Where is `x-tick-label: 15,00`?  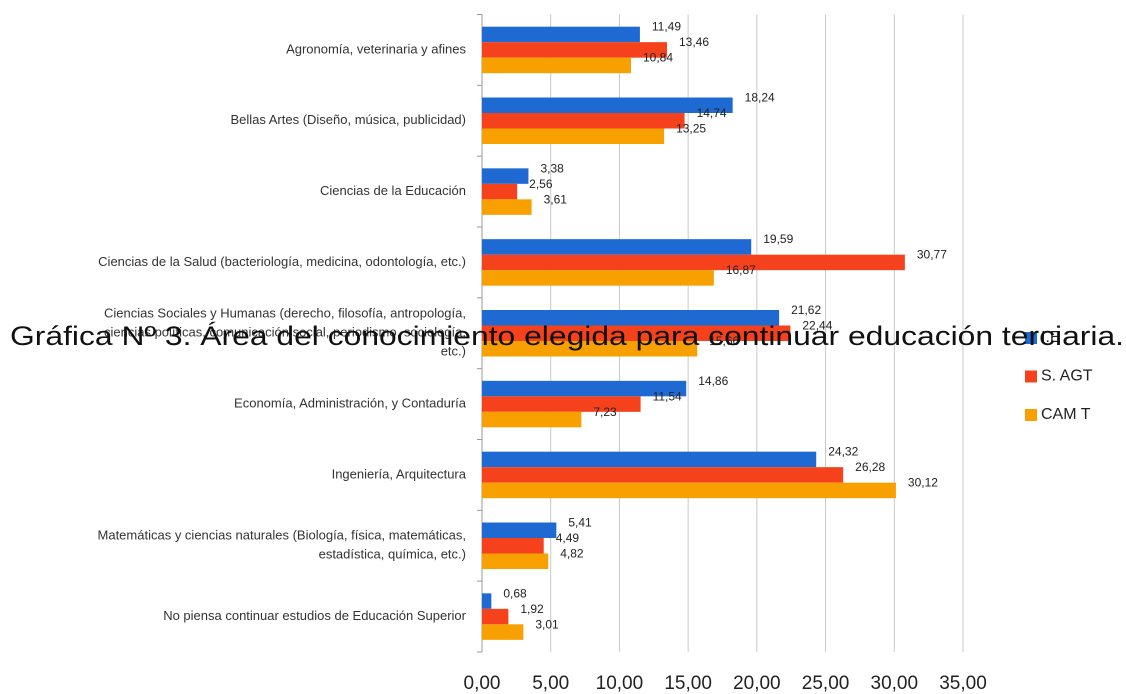
x-tick-label: 15,00 is located at coordinates (688, 683).